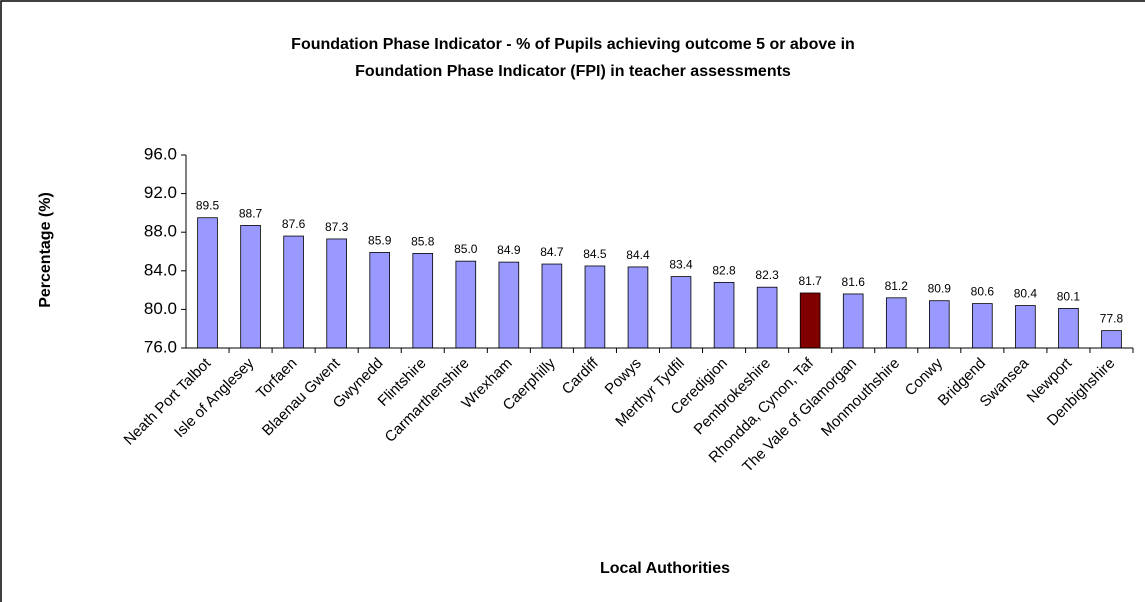 This screenshot has height=602, width=1145. What do you see at coordinates (160, 346) in the screenshot?
I see `y-tick-label: 76.0` at bounding box center [160, 346].